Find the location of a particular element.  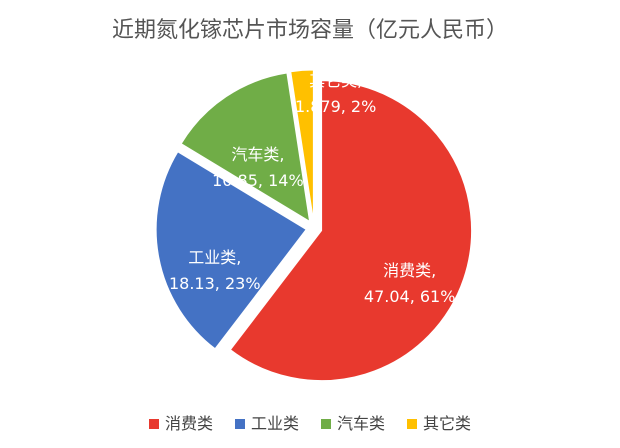

legend-item: 工业类 is located at coordinates (266, 422).